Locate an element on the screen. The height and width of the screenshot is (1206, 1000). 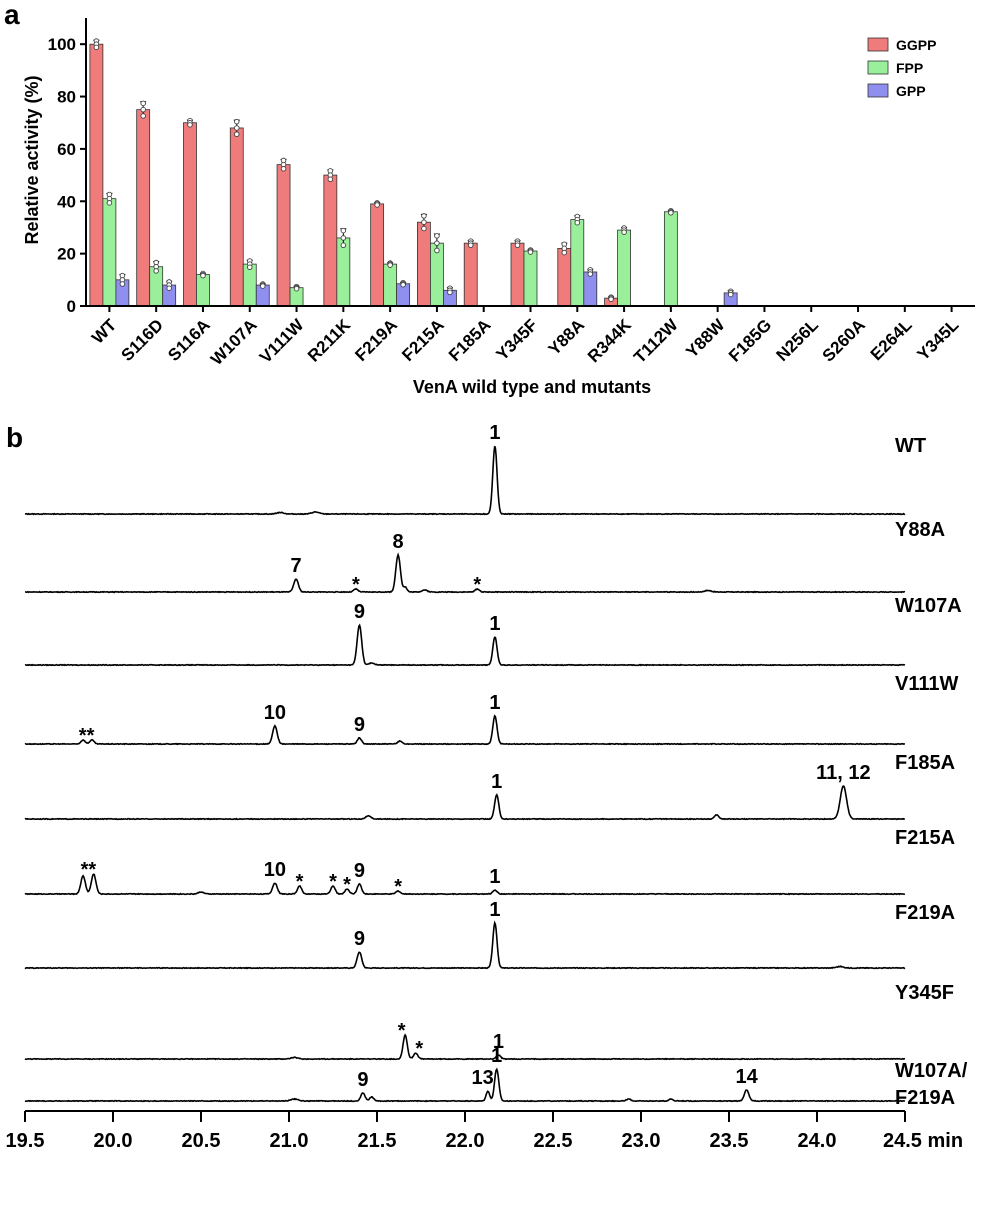
bar-GGPP-S116D is located at coordinates (143, 208).